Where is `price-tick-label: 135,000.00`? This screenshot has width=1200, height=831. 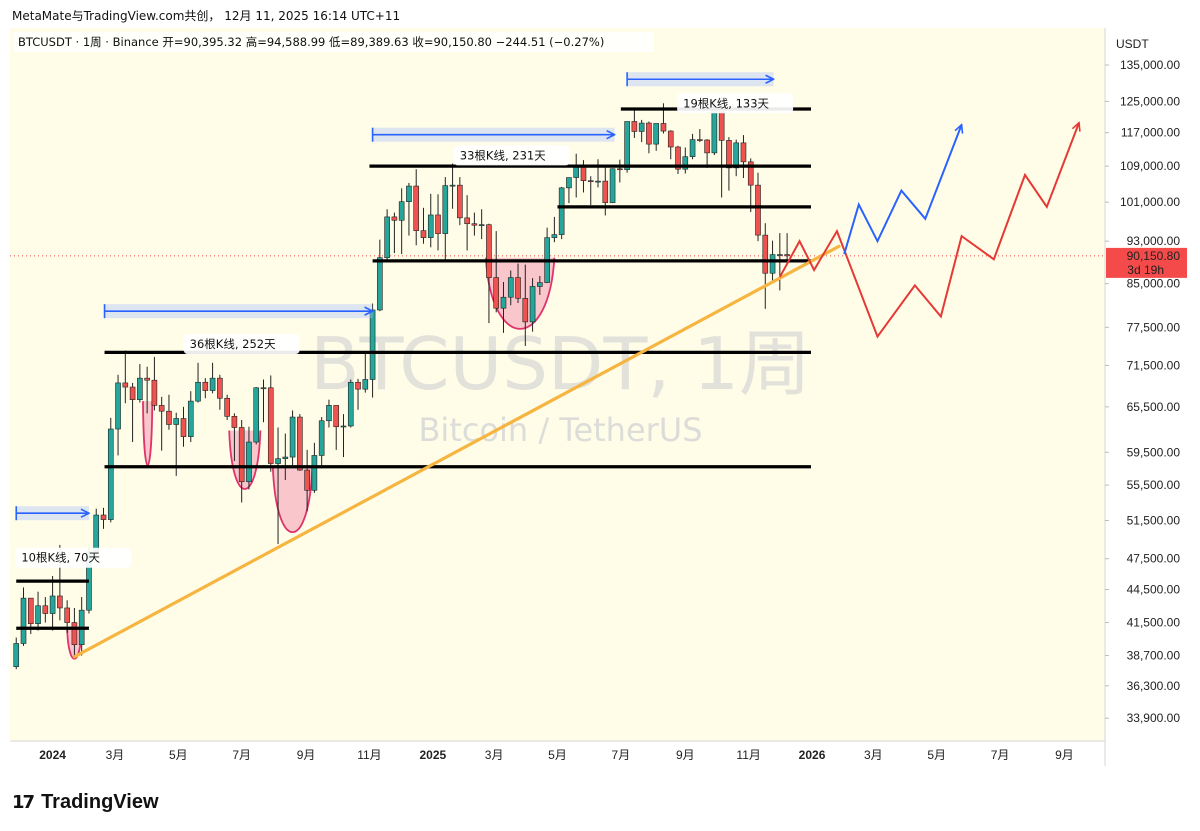 price-tick-label: 135,000.00 is located at coordinates (1150, 65).